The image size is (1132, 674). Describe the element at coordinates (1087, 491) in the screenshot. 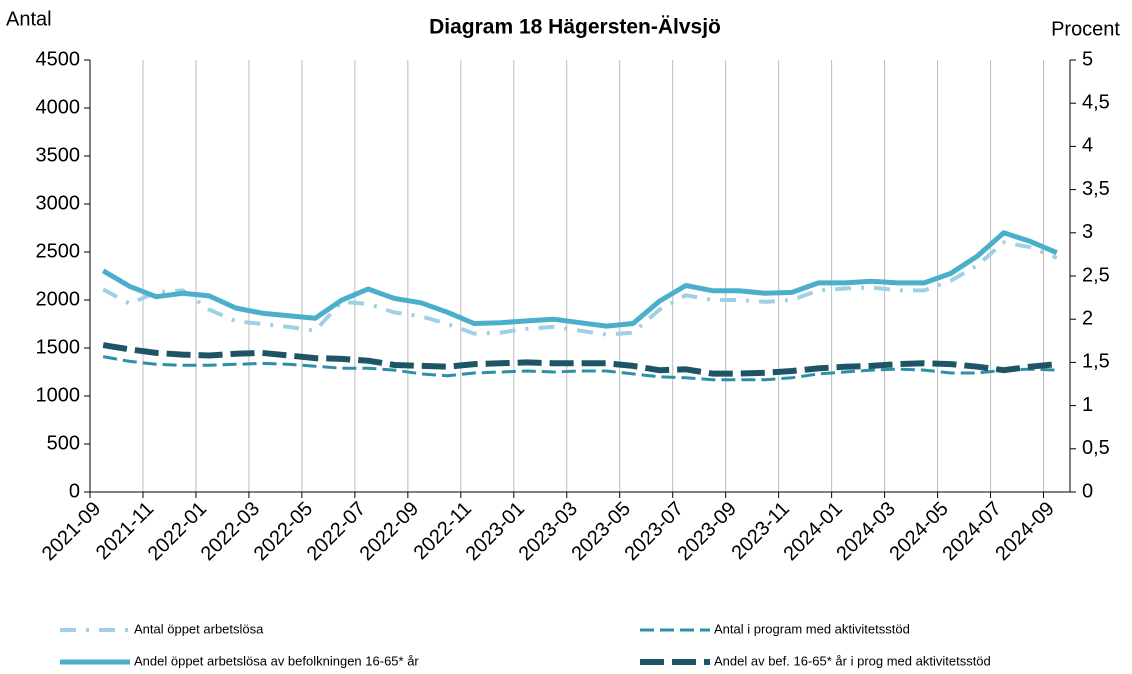

I see `y2-tick-label: 0` at that location.